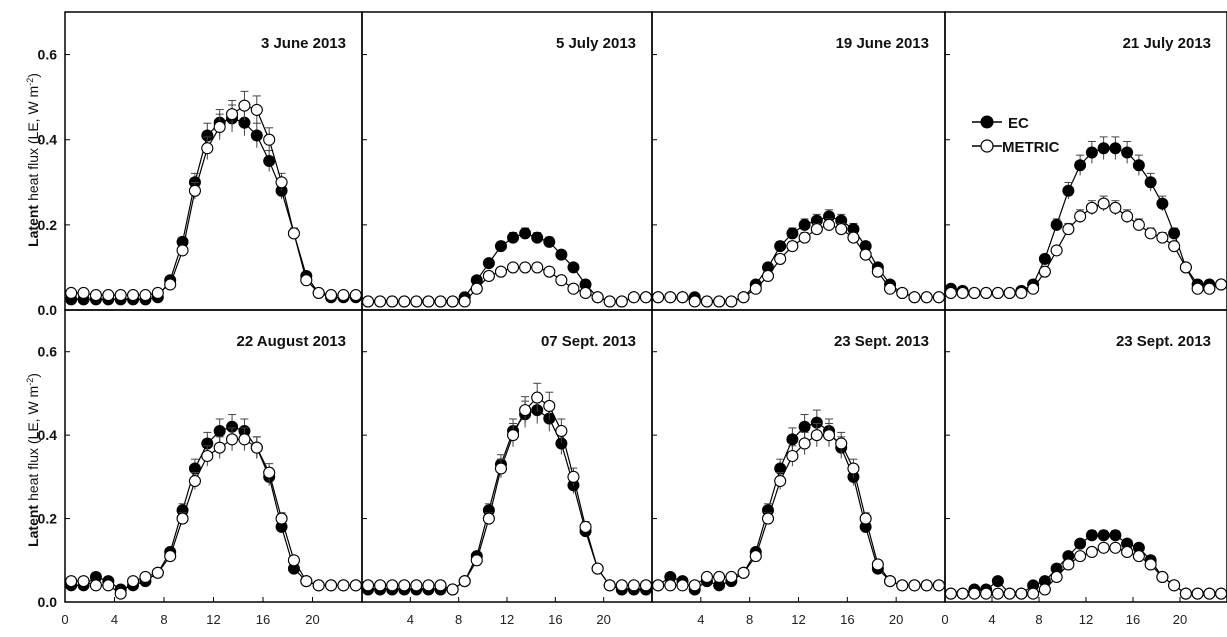 The image size is (1227, 637). I want to click on legend-metric-label: METRIC, so click(1031, 147).